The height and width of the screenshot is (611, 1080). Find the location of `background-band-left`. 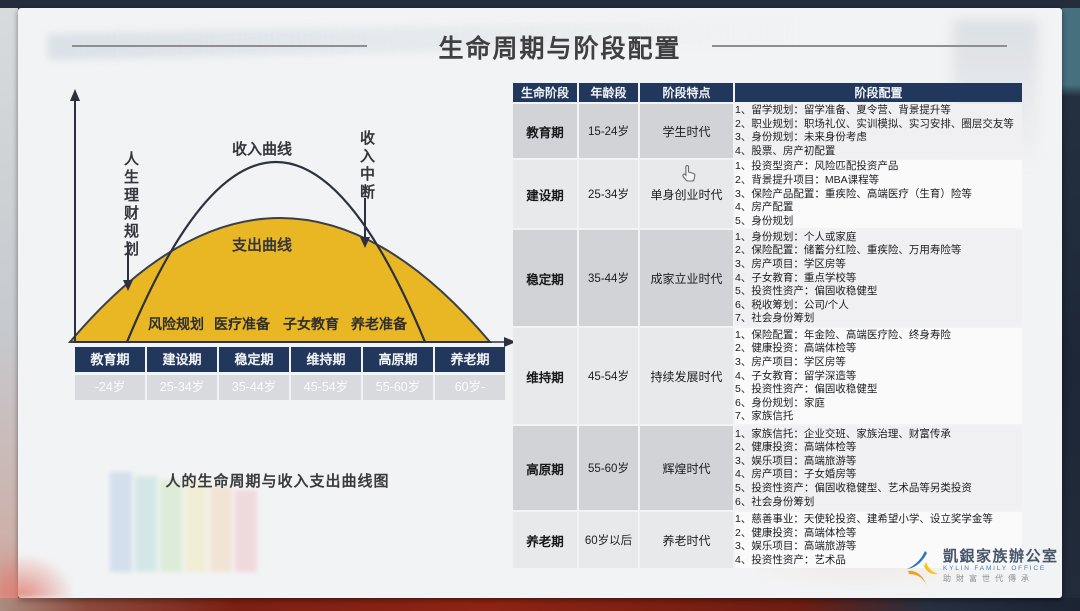

background-band-left is located at coordinates (9, 303).